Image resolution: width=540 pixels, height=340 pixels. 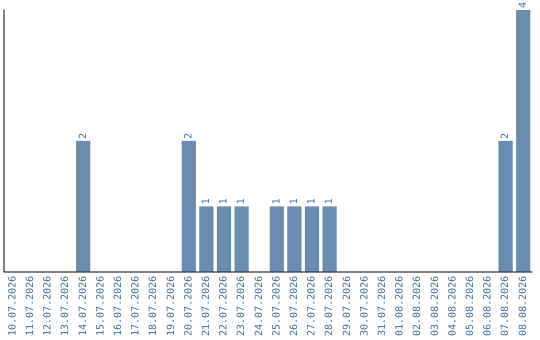 I want to click on x-tick-label: 03.08.2026, so click(x=435, y=306).